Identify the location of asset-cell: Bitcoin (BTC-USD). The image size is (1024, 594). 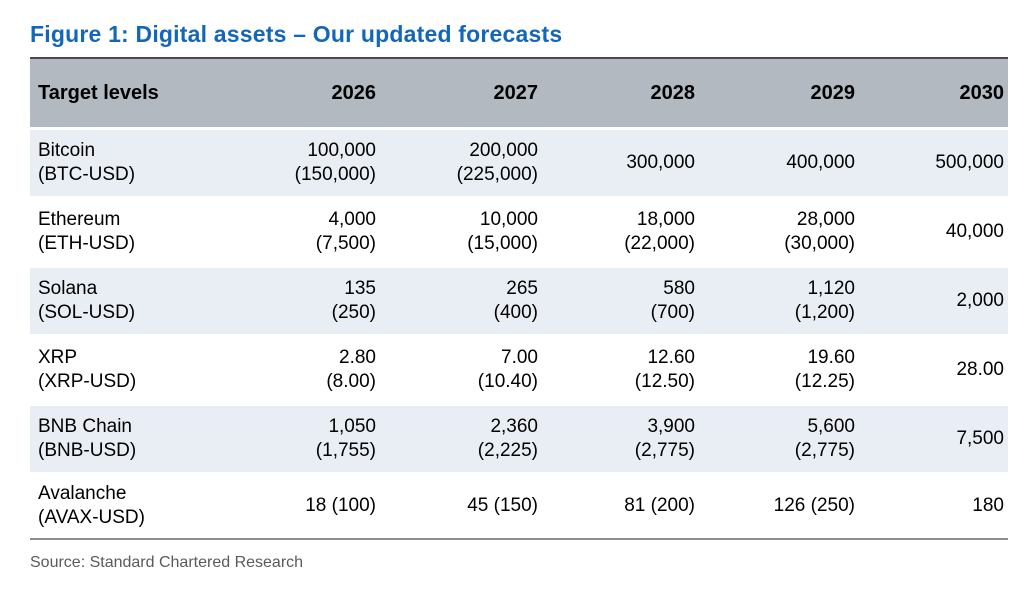
(125, 163).